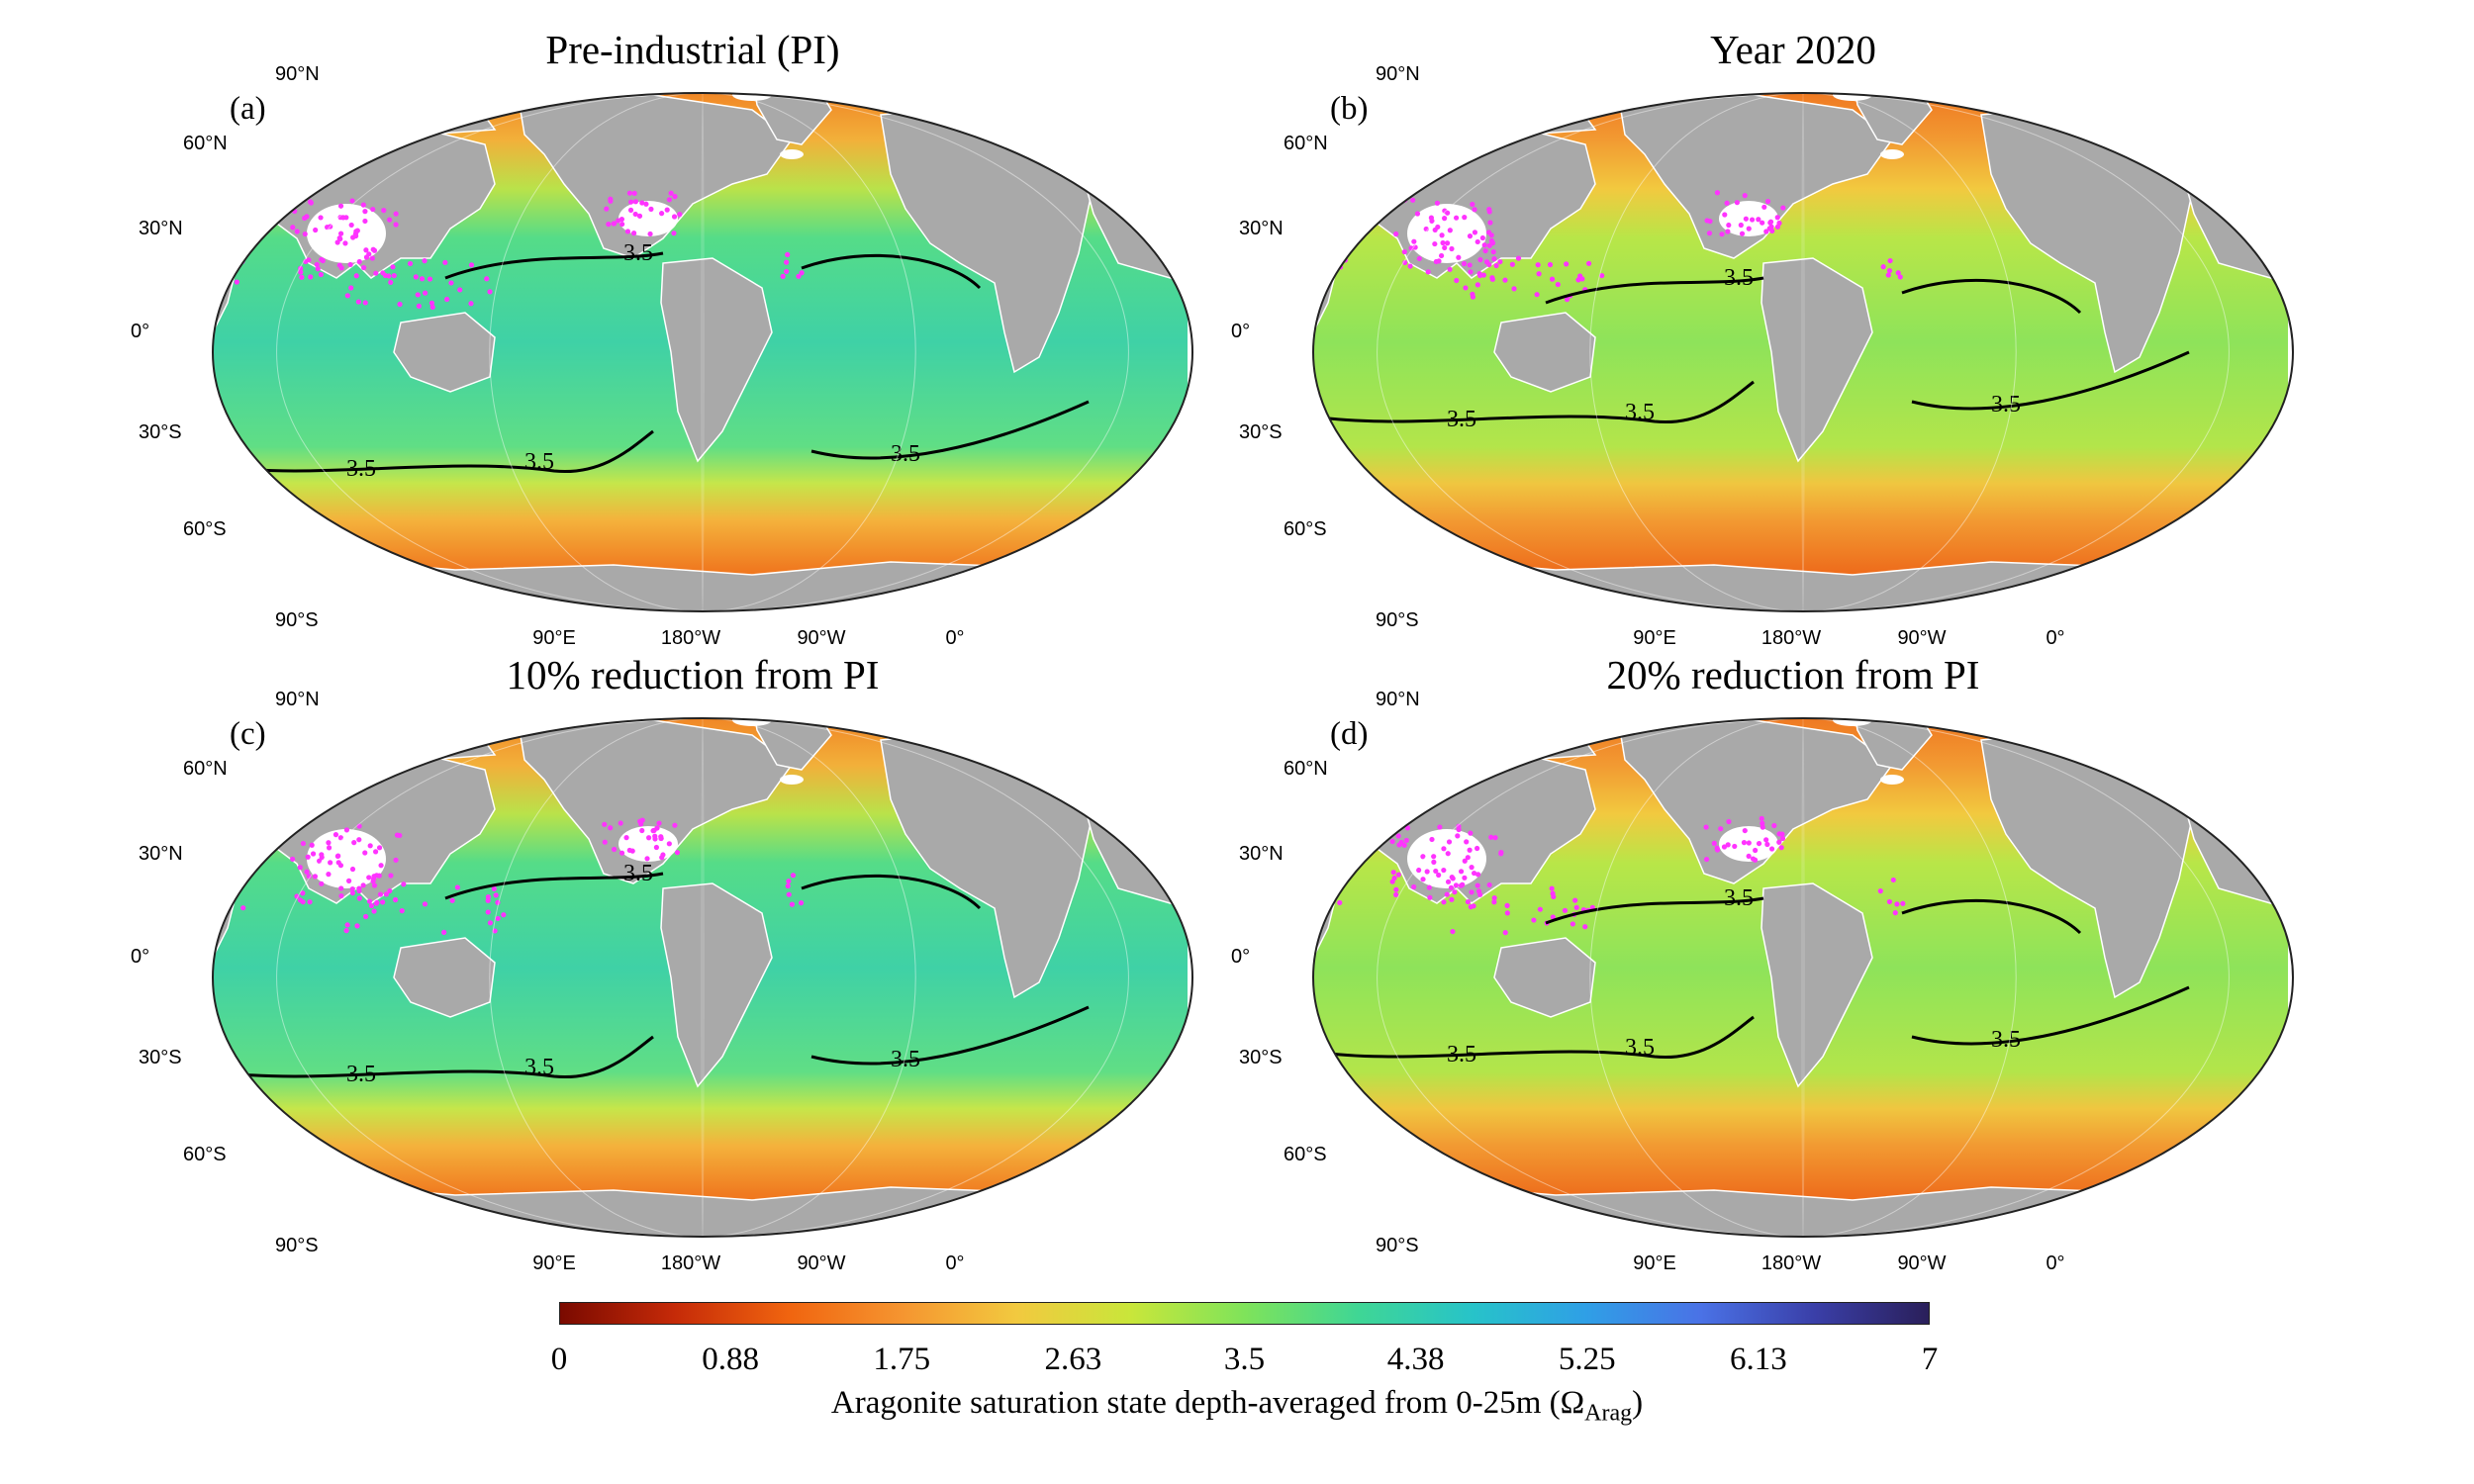  I want to click on colorbar-tick-label: 3.5, so click(1245, 1359).